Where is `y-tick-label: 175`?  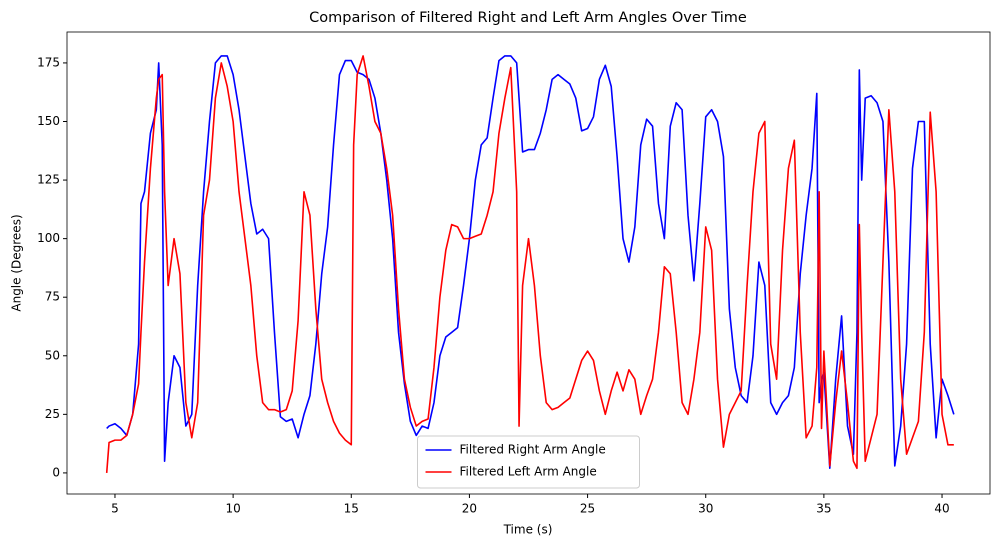
y-tick-label: 175 is located at coordinates (48, 62).